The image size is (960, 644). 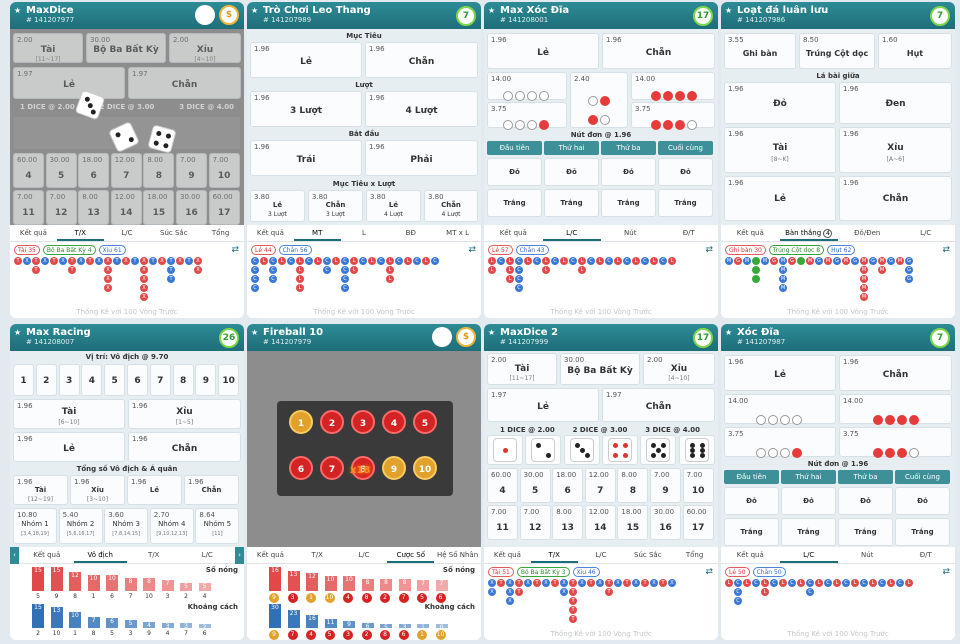 What do you see at coordinates (97, 490) in the screenshot?
I see `sum-bet-cell: 1.96 Xỉu [3~10]` at bounding box center [97, 490].